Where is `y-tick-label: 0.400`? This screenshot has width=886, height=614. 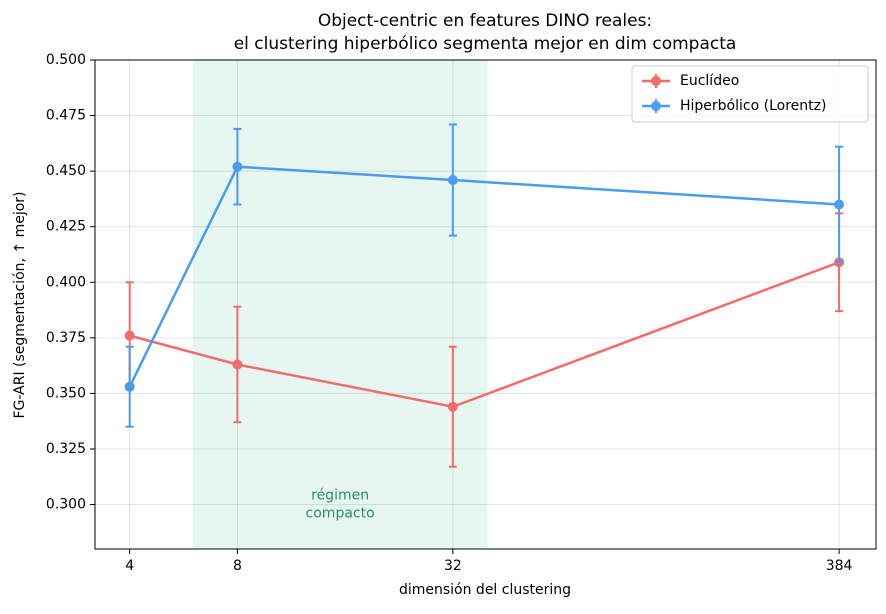 y-tick-label: 0.400 is located at coordinates (66, 282).